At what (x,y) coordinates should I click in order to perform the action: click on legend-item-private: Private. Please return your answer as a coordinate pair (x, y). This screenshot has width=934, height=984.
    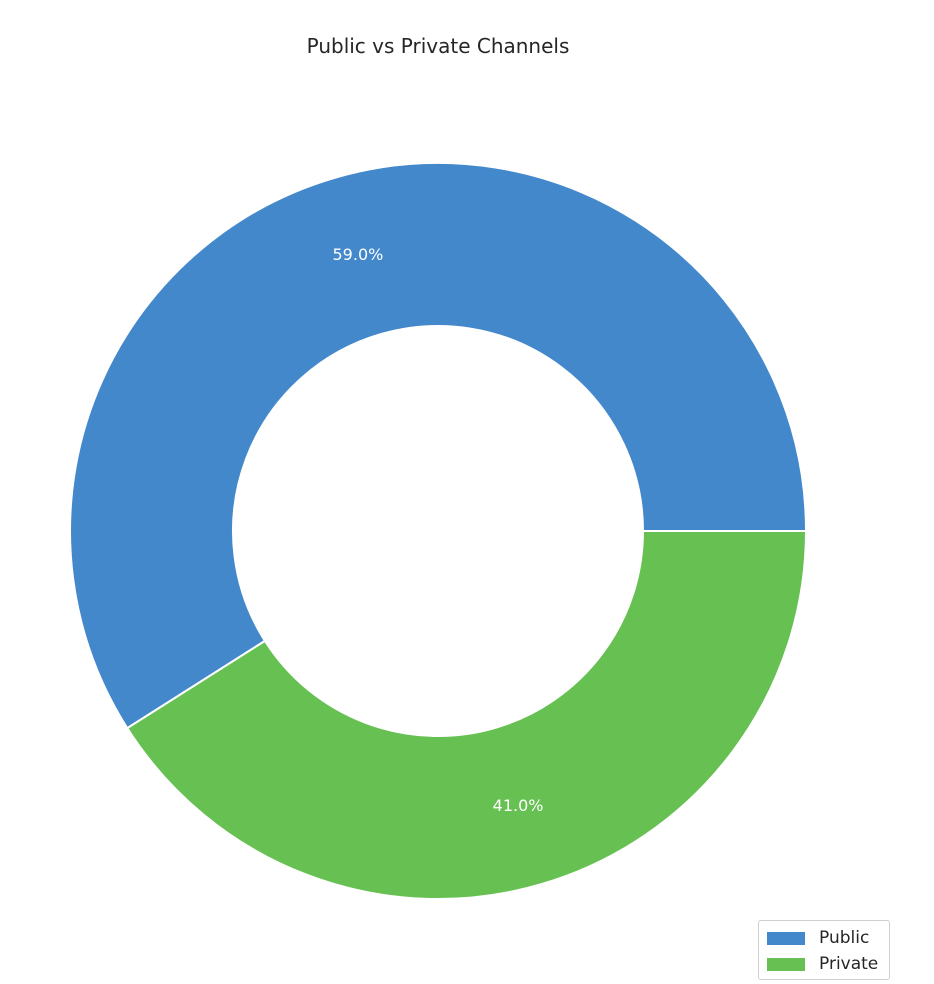
    Looking at the image, I should click on (824, 964).